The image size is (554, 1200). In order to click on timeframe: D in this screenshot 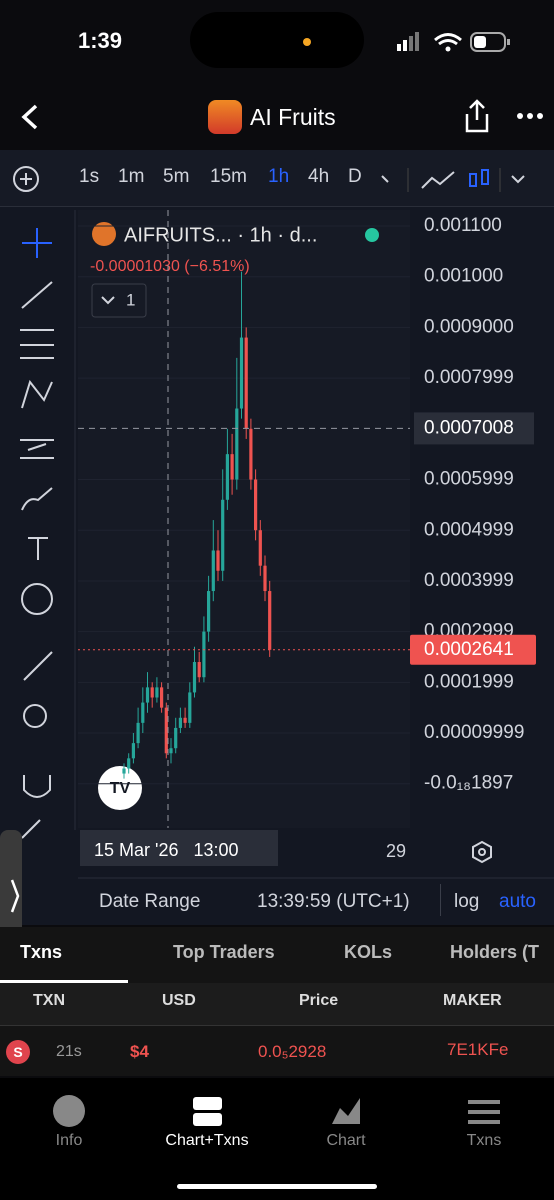, I will do `click(355, 176)`.